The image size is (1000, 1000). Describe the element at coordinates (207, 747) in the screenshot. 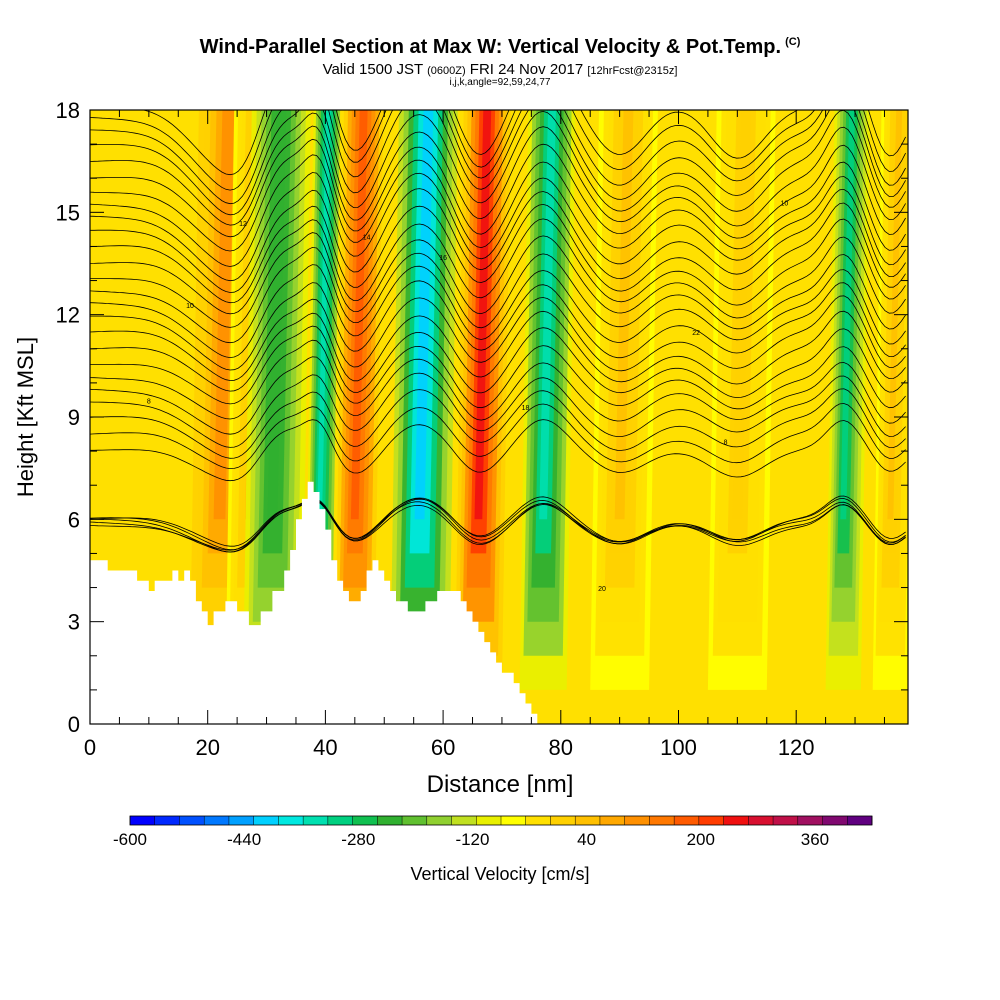

I see `x-tick-label: 20` at that location.